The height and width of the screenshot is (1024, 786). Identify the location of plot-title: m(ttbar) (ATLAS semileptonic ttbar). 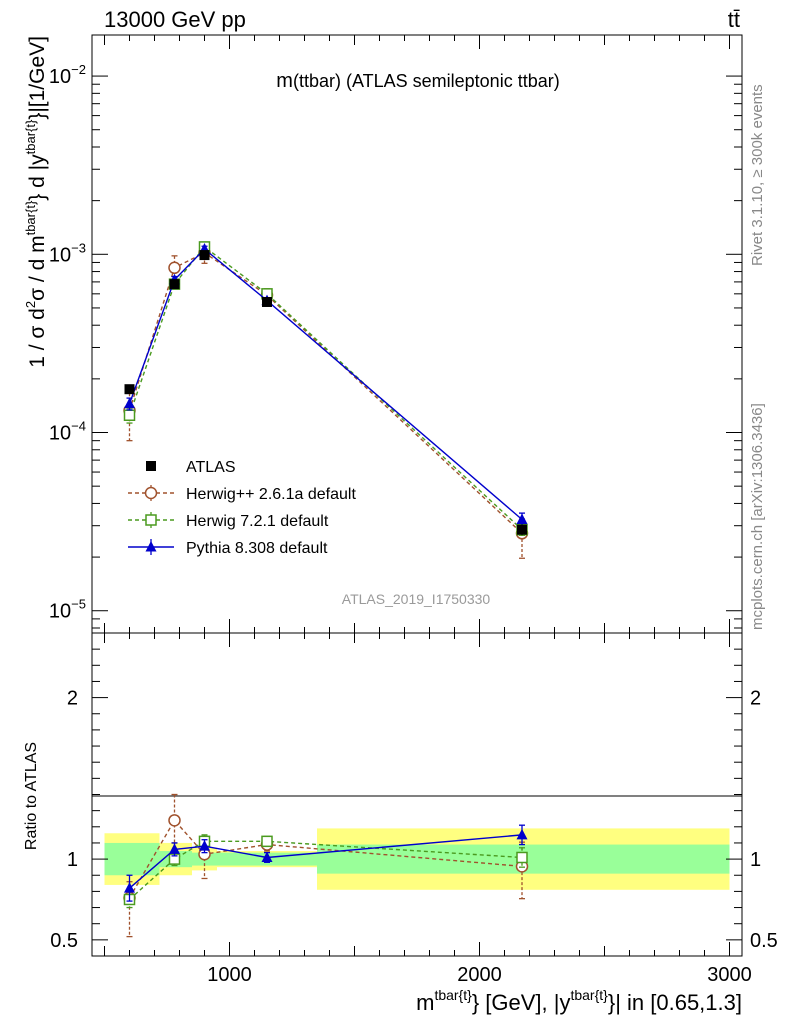
(417, 81).